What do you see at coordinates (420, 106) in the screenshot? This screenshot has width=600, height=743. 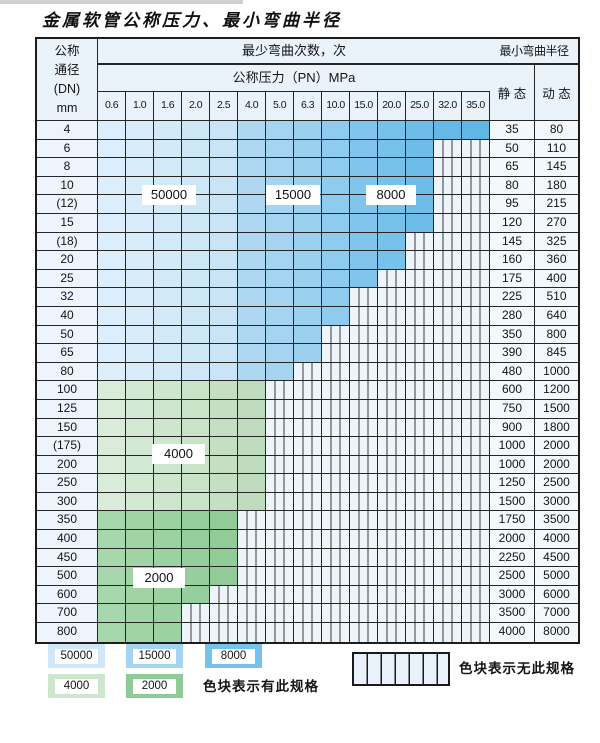 I see `pressure-column-header: 25.0` at bounding box center [420, 106].